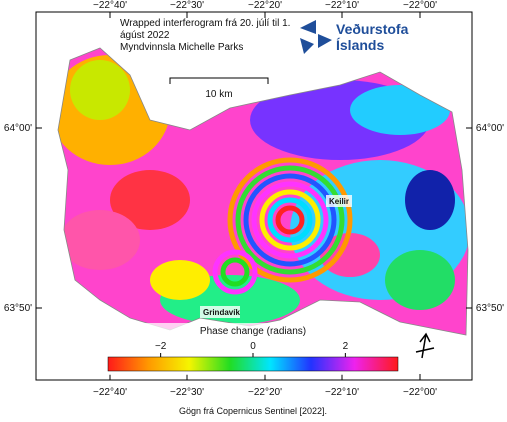 The height and width of the screenshot is (422, 507). Describe the element at coordinates (219, 80) in the screenshot. I see `scale-bar` at that location.